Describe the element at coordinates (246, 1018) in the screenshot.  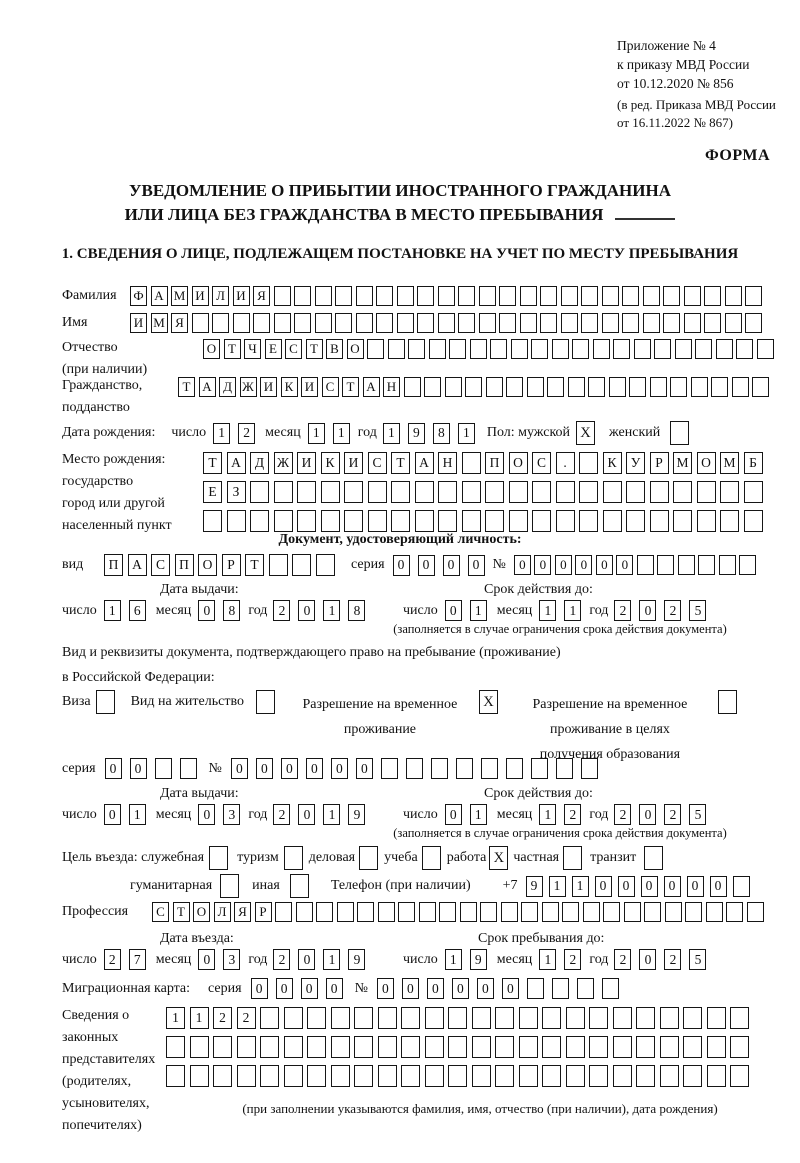
I see `char-cell-filled: 2` at that location.